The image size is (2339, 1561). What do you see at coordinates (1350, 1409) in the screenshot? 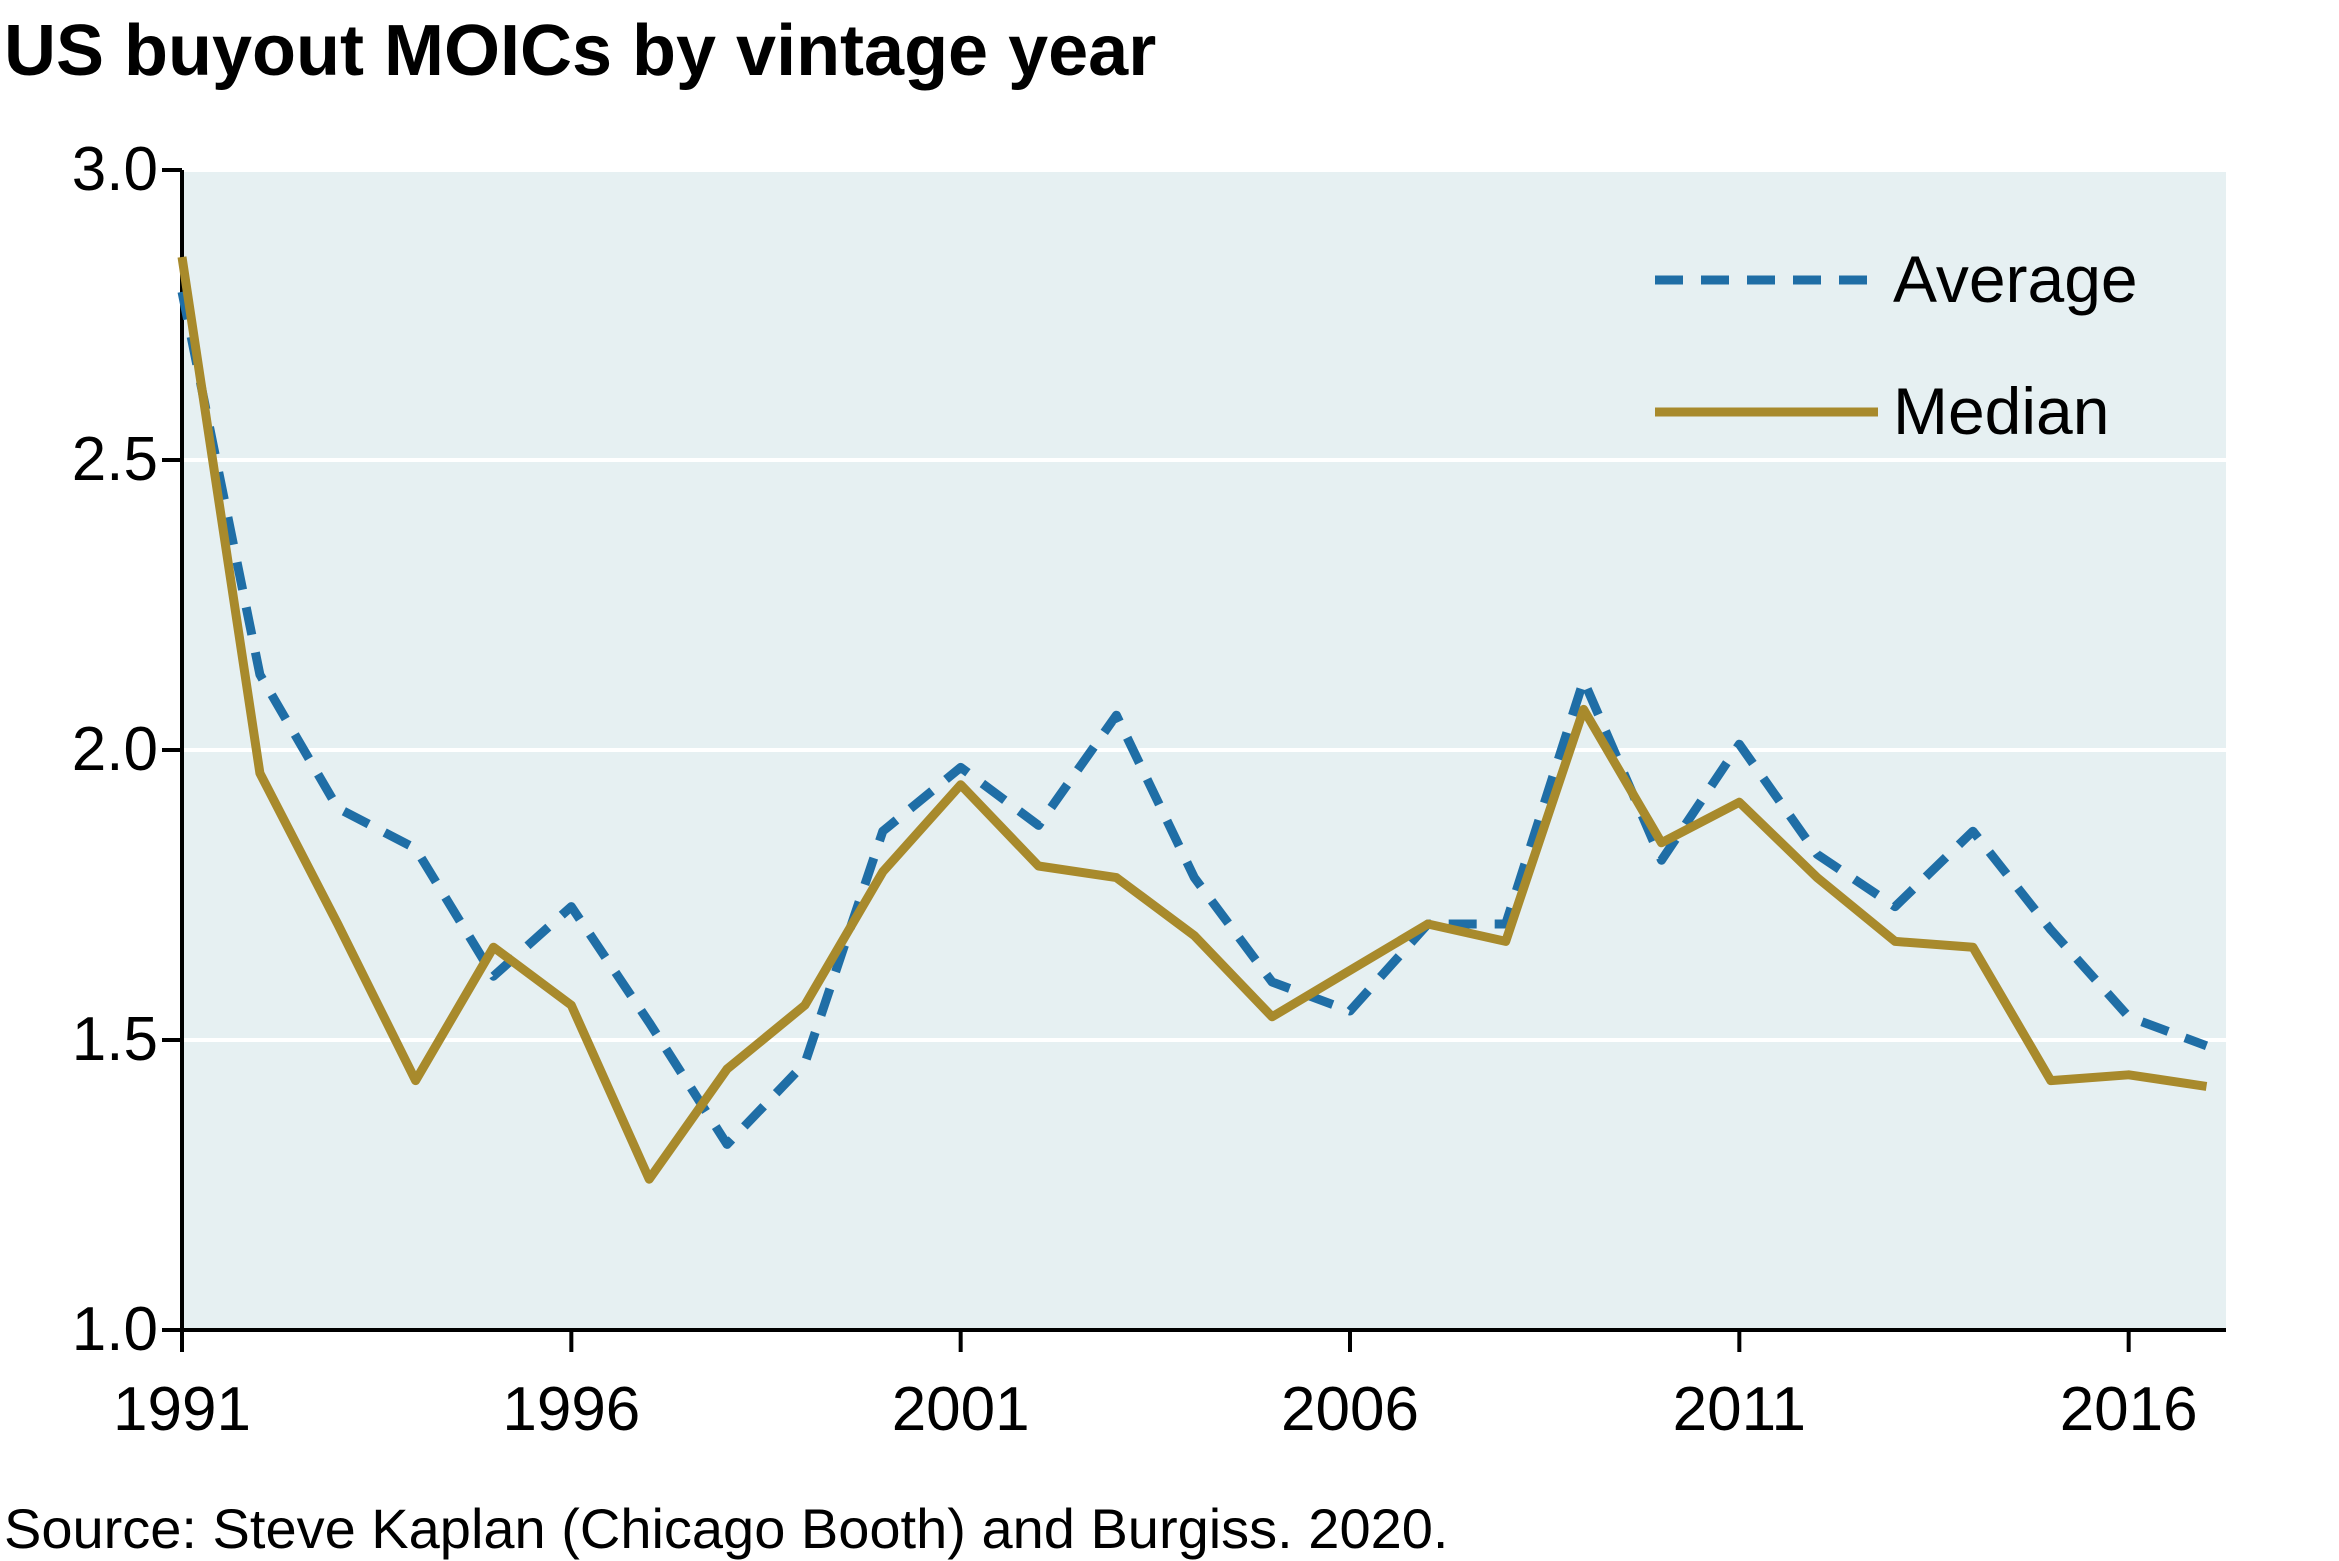
I see `x-tick-label: 2006` at bounding box center [1350, 1409].